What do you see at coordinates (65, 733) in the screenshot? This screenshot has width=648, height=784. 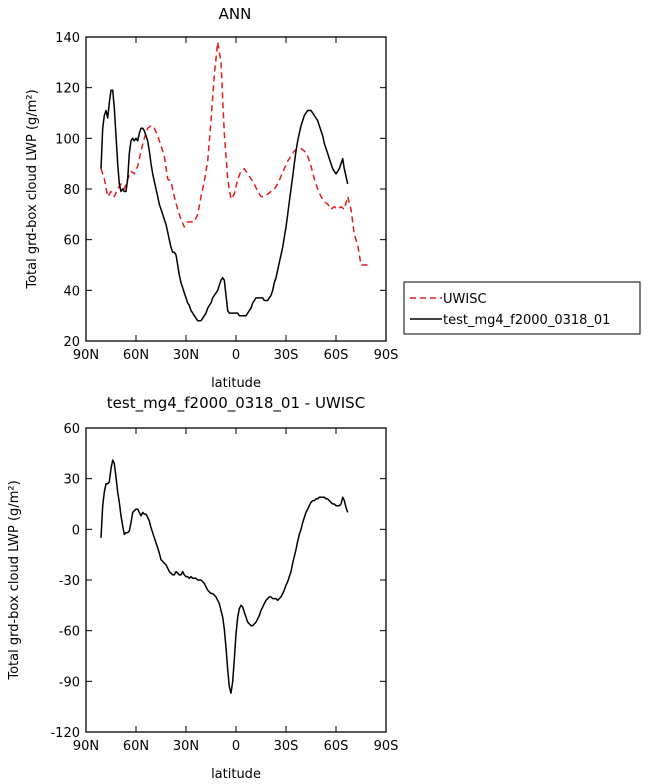 I see `y-tick-label: -120` at bounding box center [65, 733].